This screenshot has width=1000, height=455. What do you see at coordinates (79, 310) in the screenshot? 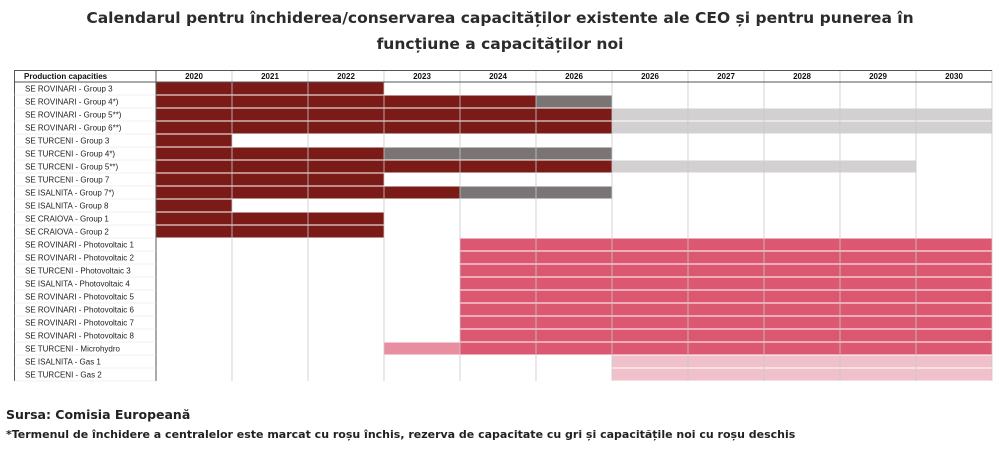
I see `row-label: SE ROVINARI - Photovoltaic 6` at bounding box center [79, 310].